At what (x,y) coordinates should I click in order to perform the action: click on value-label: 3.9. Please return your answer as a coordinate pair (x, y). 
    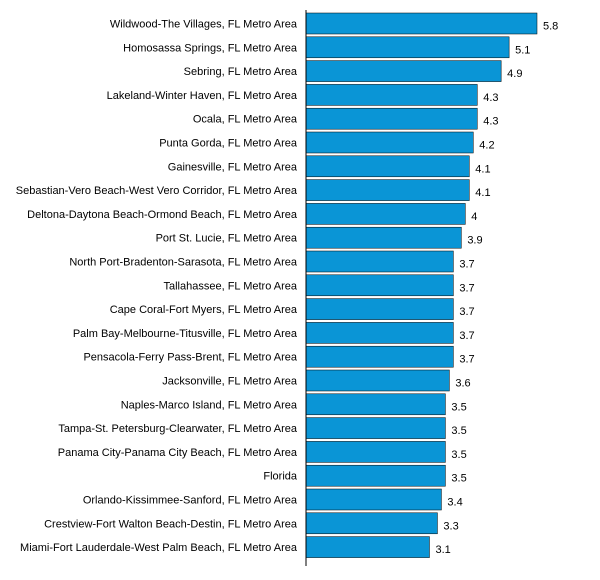
    Looking at the image, I should click on (474, 241).